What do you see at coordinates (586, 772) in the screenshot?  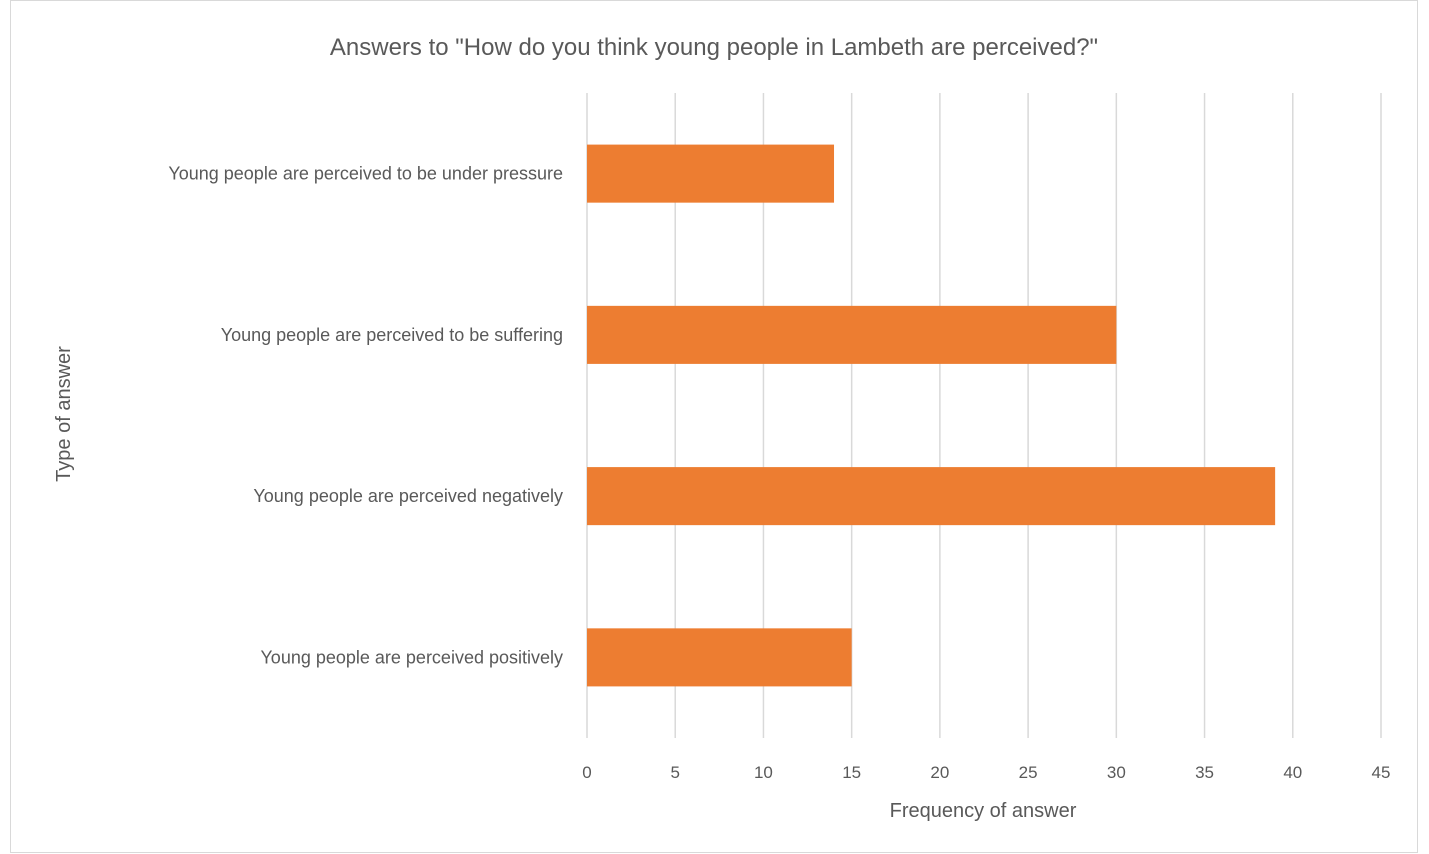 I see `x-tick-label: 0` at bounding box center [586, 772].